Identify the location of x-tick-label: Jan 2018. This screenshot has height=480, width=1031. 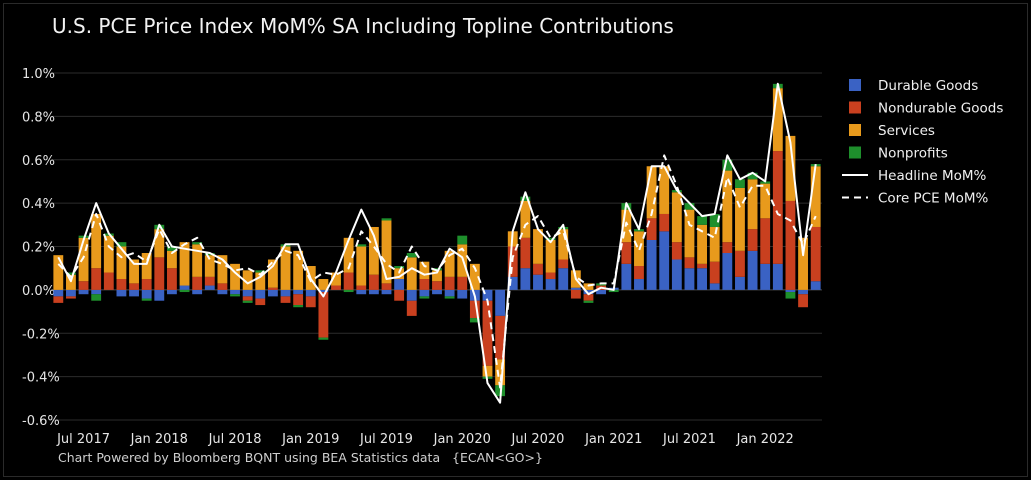
(159, 439).